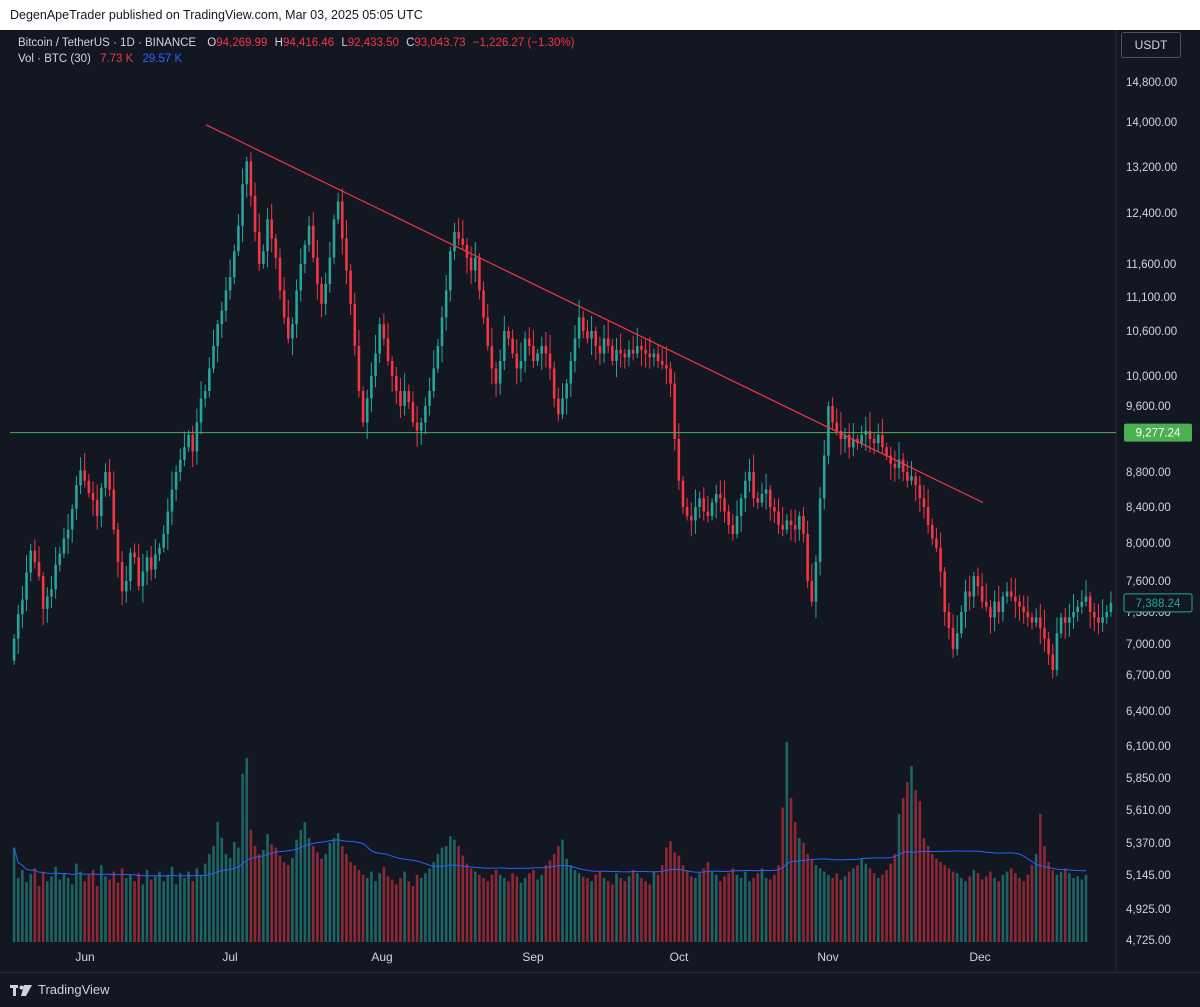  What do you see at coordinates (54, 59) in the screenshot?
I see `volume-indicator-label: Vol · BTC (30)` at bounding box center [54, 59].